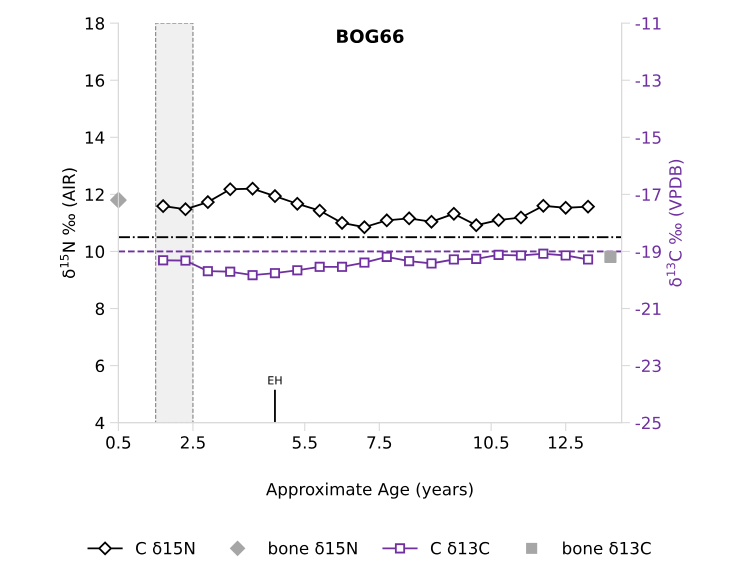 The image size is (740, 579). What do you see at coordinates (369, 490) in the screenshot?
I see `x-axis-title: Approximate Age (years)` at bounding box center [369, 490].